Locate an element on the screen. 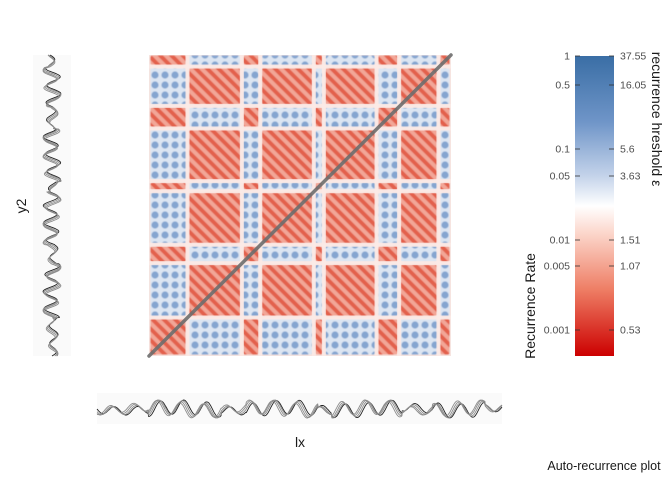 The height and width of the screenshot is (480, 672). threshold-tick-label: 37.55 is located at coordinates (633, 57).